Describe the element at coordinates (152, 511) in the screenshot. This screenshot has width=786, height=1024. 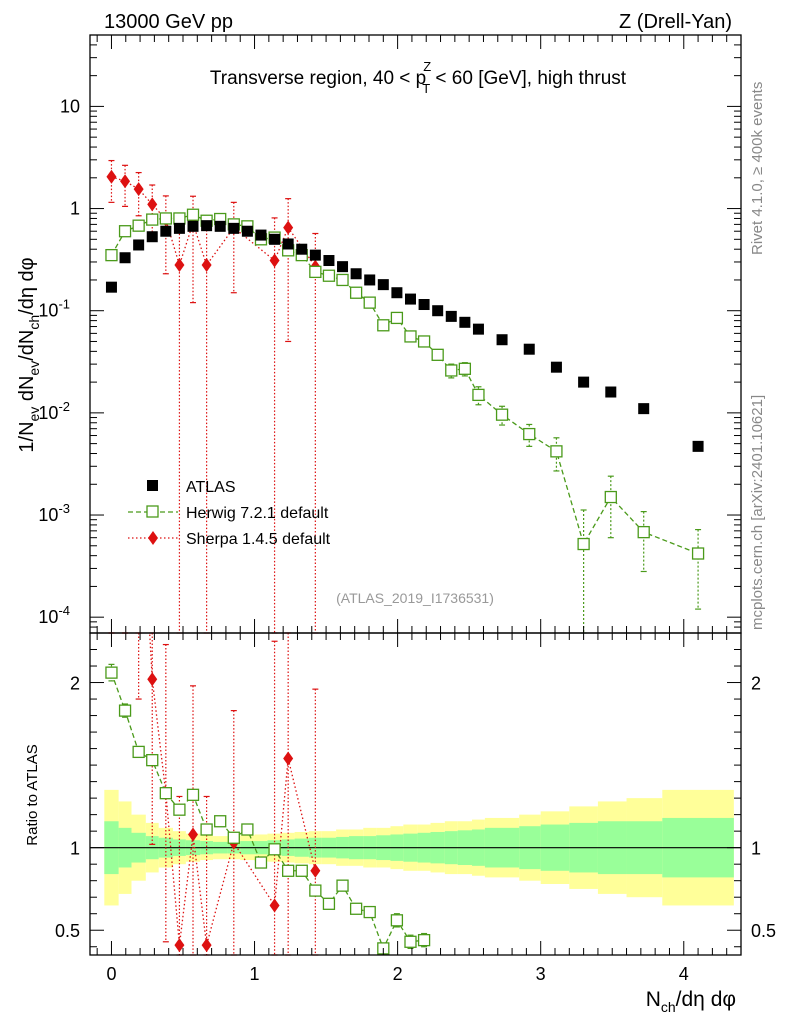
I see `legend-herwig-marker` at that location.